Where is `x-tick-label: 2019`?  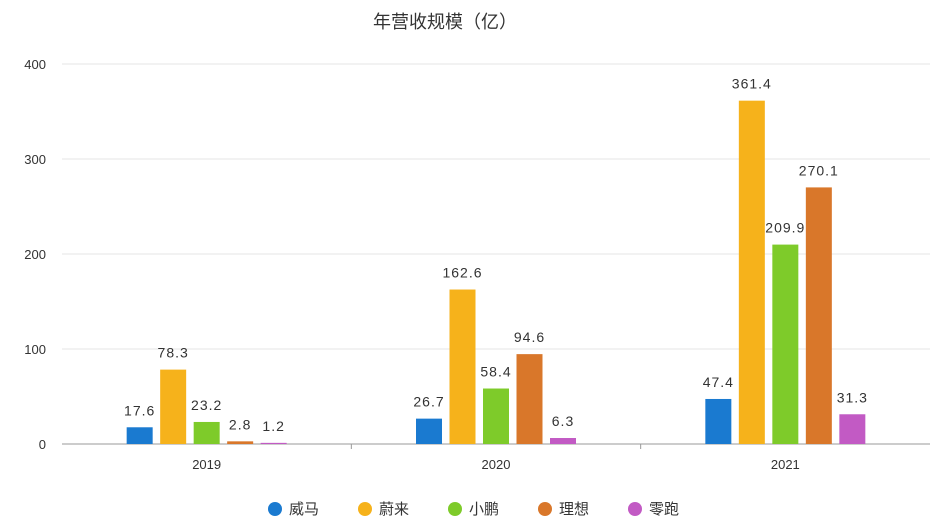
x-tick-label: 2019 is located at coordinates (206, 464).